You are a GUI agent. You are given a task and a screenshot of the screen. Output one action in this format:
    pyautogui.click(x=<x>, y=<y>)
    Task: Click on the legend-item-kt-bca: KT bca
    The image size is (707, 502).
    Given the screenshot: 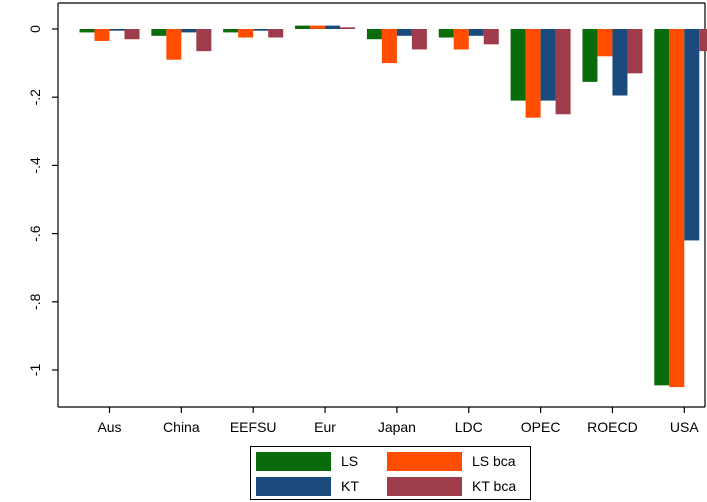 What is the action you would take?
    pyautogui.click(x=451, y=486)
    